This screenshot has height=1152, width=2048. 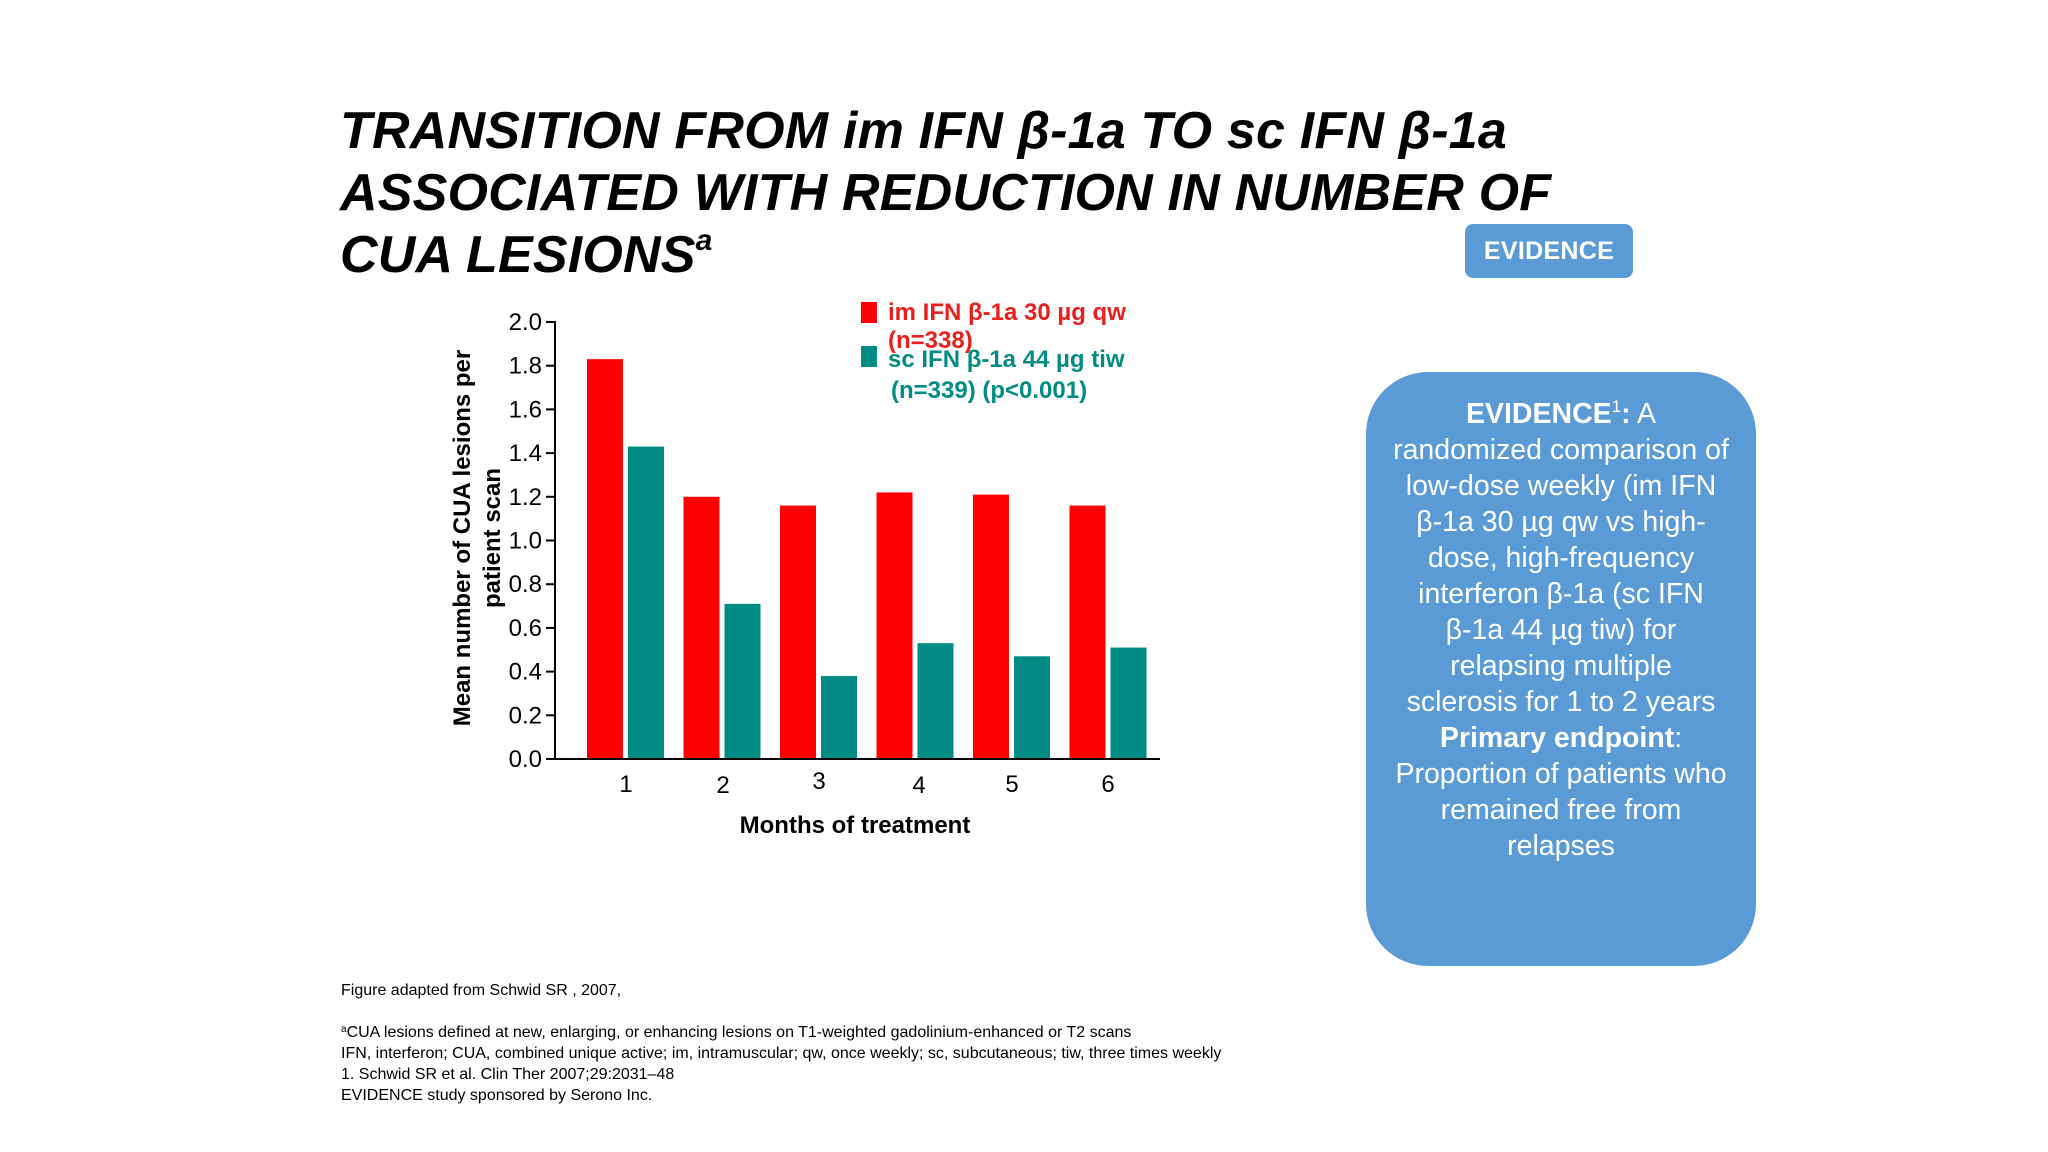 What do you see at coordinates (869, 312) in the screenshot?
I see `legend-swatch-im` at bounding box center [869, 312].